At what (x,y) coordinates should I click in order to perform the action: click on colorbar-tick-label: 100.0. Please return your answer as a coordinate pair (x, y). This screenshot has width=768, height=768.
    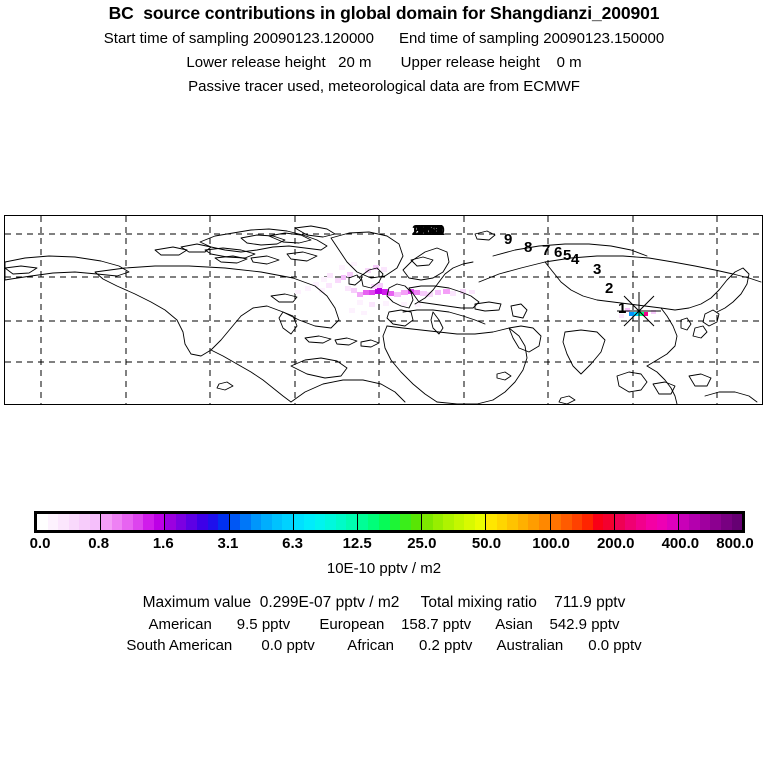
    Looking at the image, I should click on (551, 543).